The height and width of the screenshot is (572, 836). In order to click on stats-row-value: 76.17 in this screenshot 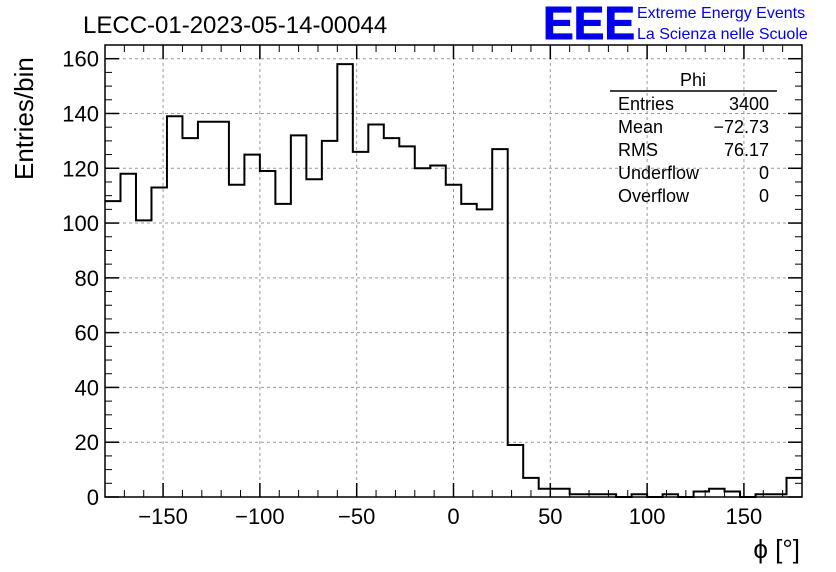, I will do `click(746, 150)`.